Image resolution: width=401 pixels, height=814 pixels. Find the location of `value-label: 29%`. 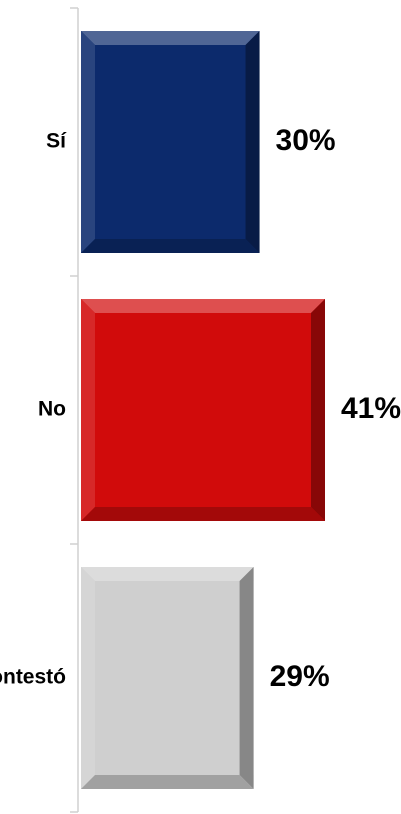

value-label: 29% is located at coordinates (300, 676).